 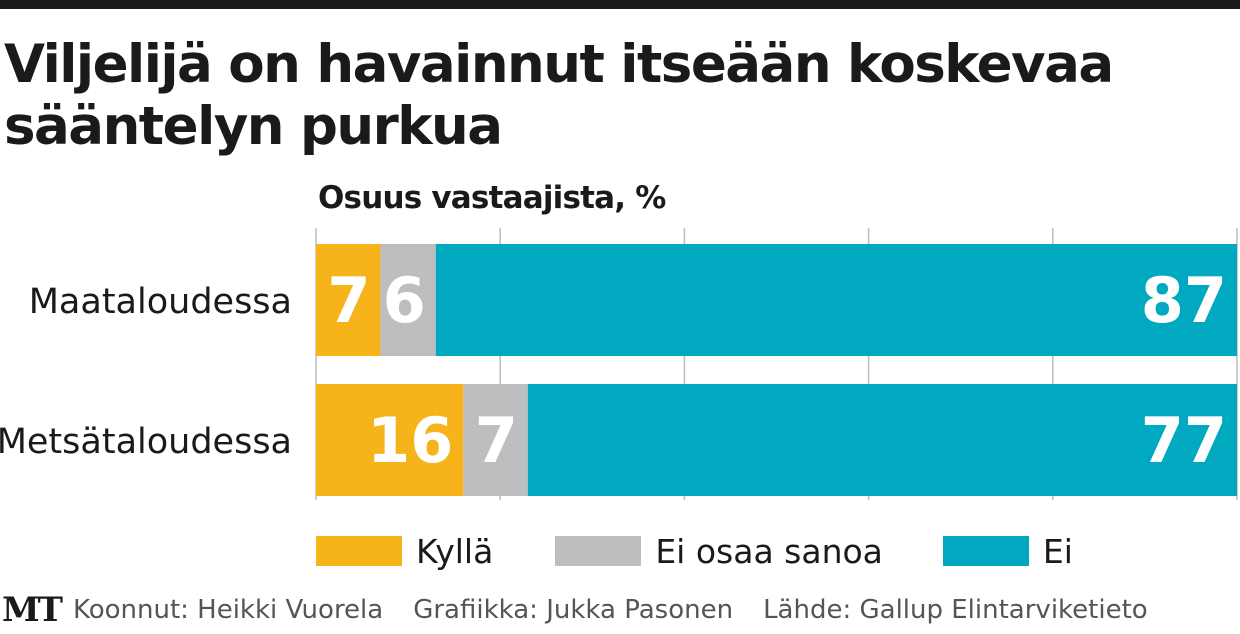 I want to click on legend-swatch-ei, so click(x=985, y=551).